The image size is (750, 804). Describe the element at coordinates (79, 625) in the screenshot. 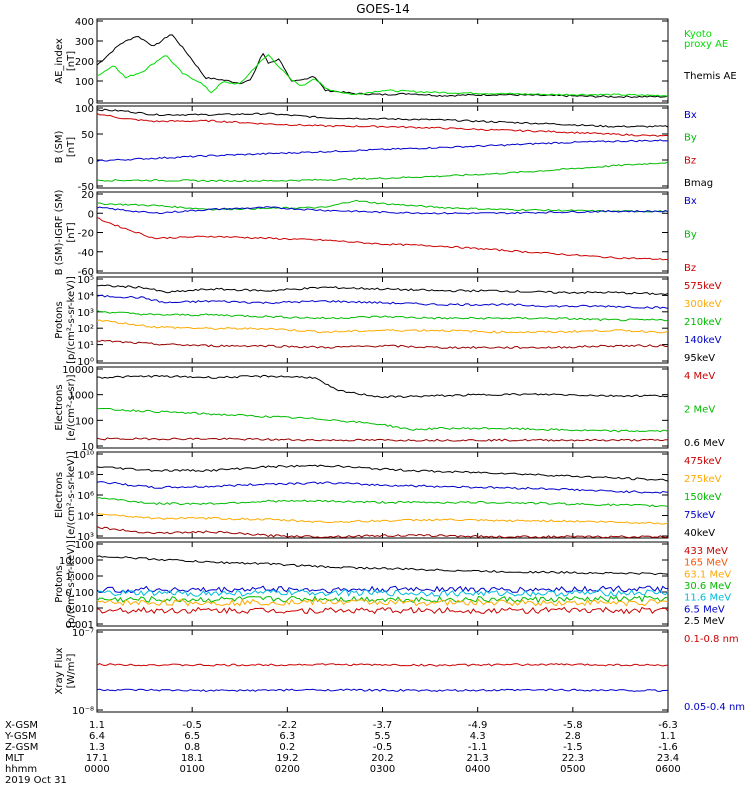

I see `y-tick-label: 0.001` at that location.